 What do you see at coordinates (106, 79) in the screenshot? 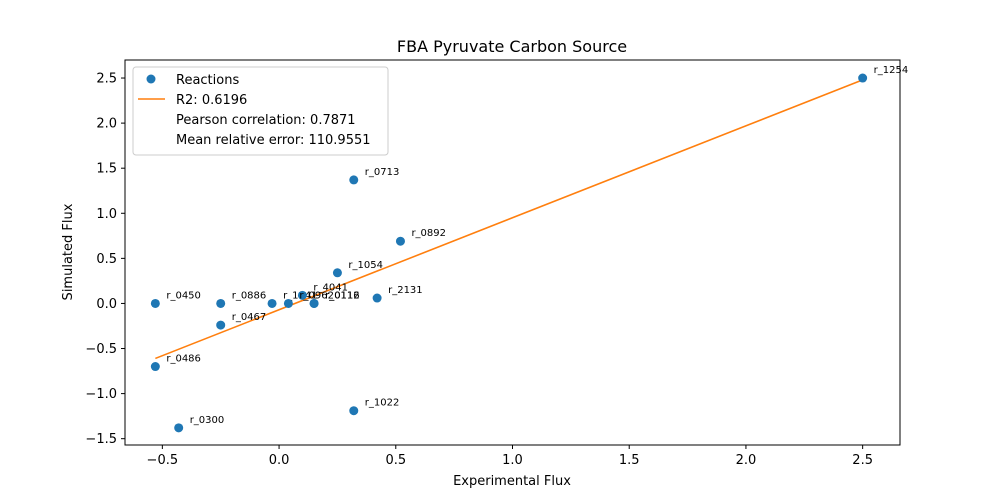
I see `y-tick-label: 2.5` at bounding box center [106, 79].